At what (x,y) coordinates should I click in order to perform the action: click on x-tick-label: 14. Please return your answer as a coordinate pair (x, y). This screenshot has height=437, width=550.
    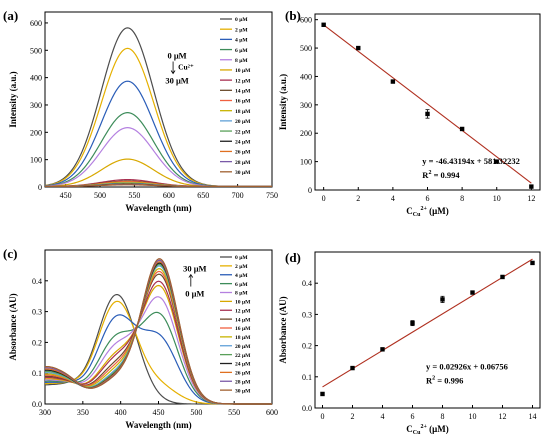
    Looking at the image, I should click on (533, 416).